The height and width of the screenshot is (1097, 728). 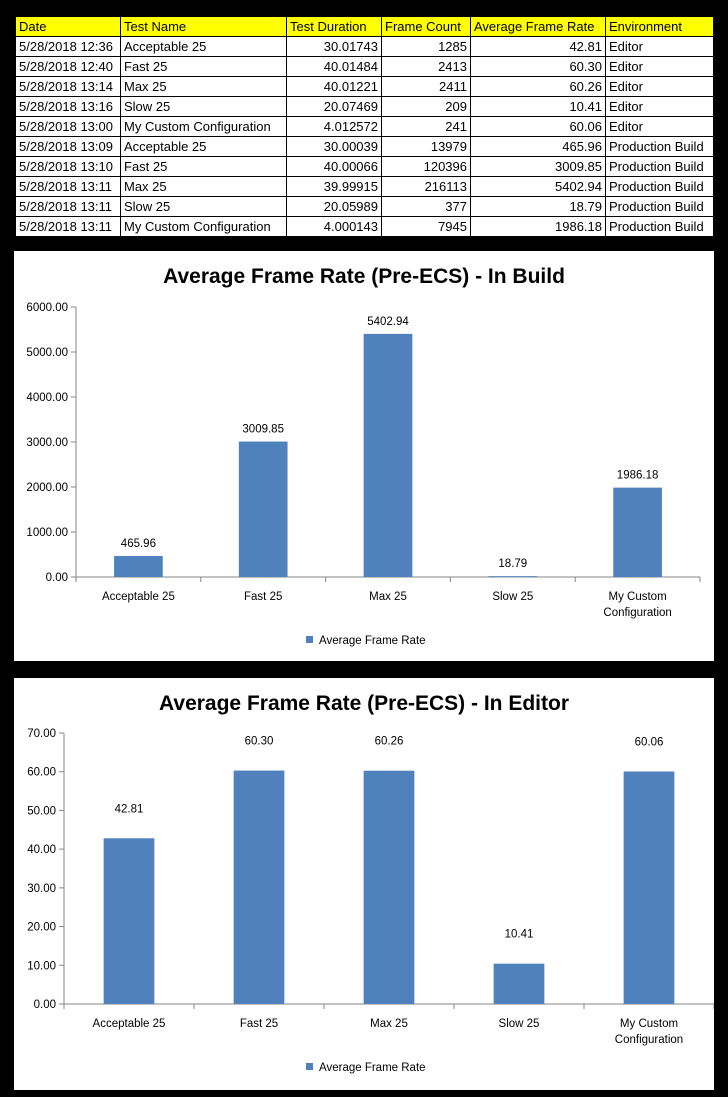 I want to click on y-tick-label: 6000.00, so click(x=47, y=308).